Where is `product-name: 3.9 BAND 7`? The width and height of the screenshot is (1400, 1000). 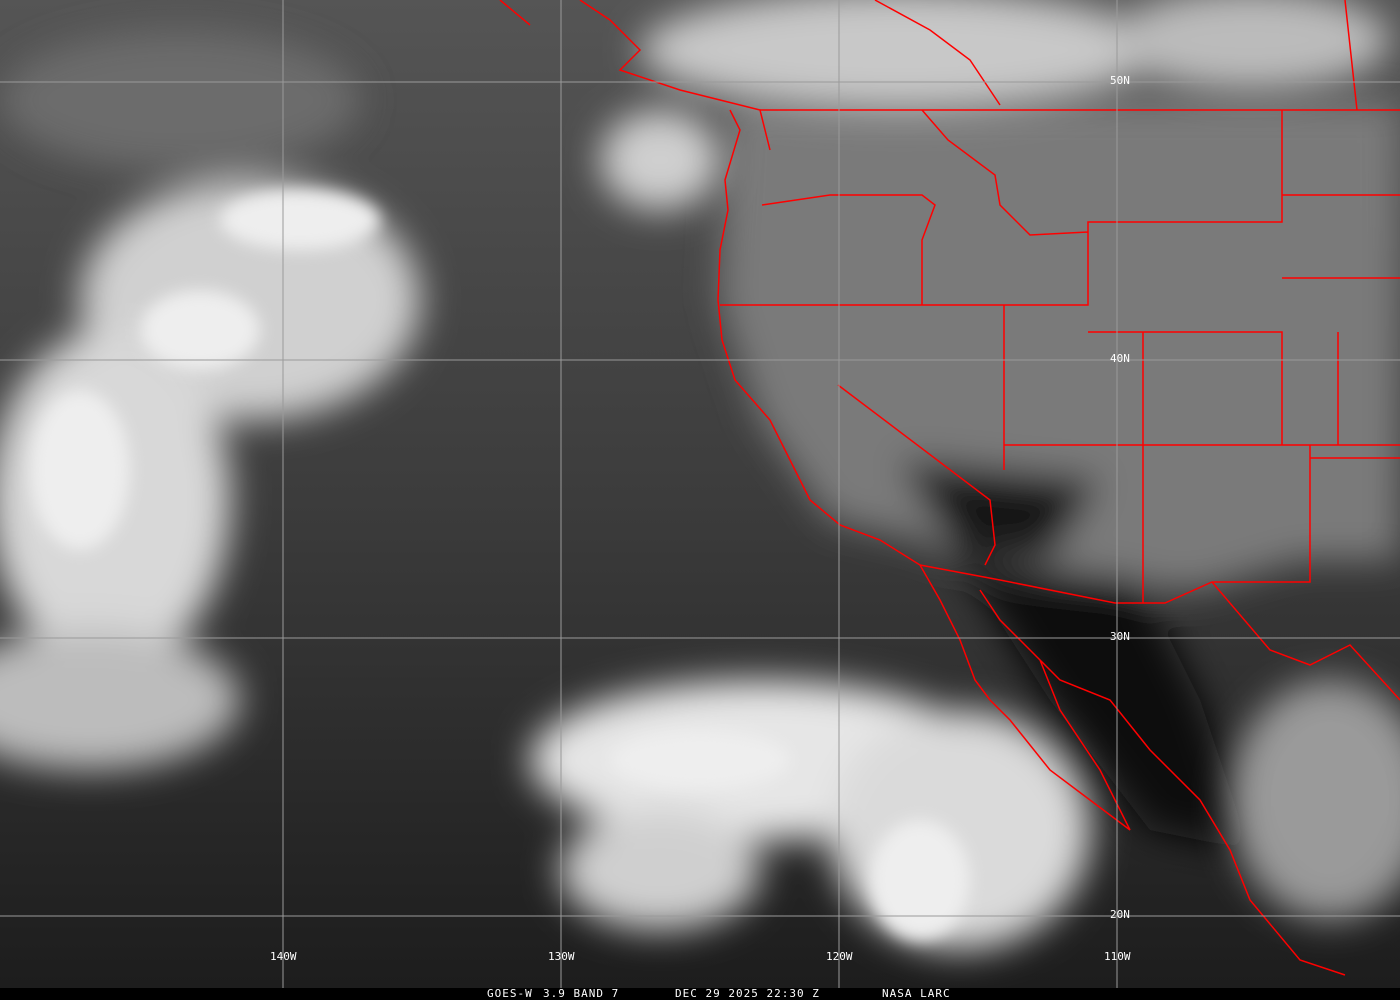 product-name: 3.9 BAND 7 is located at coordinates (581, 993).